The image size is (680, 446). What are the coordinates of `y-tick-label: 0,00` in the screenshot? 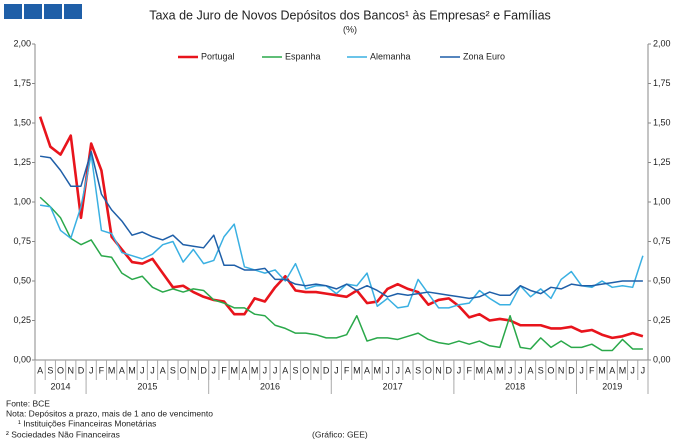 It's located at (22, 359).